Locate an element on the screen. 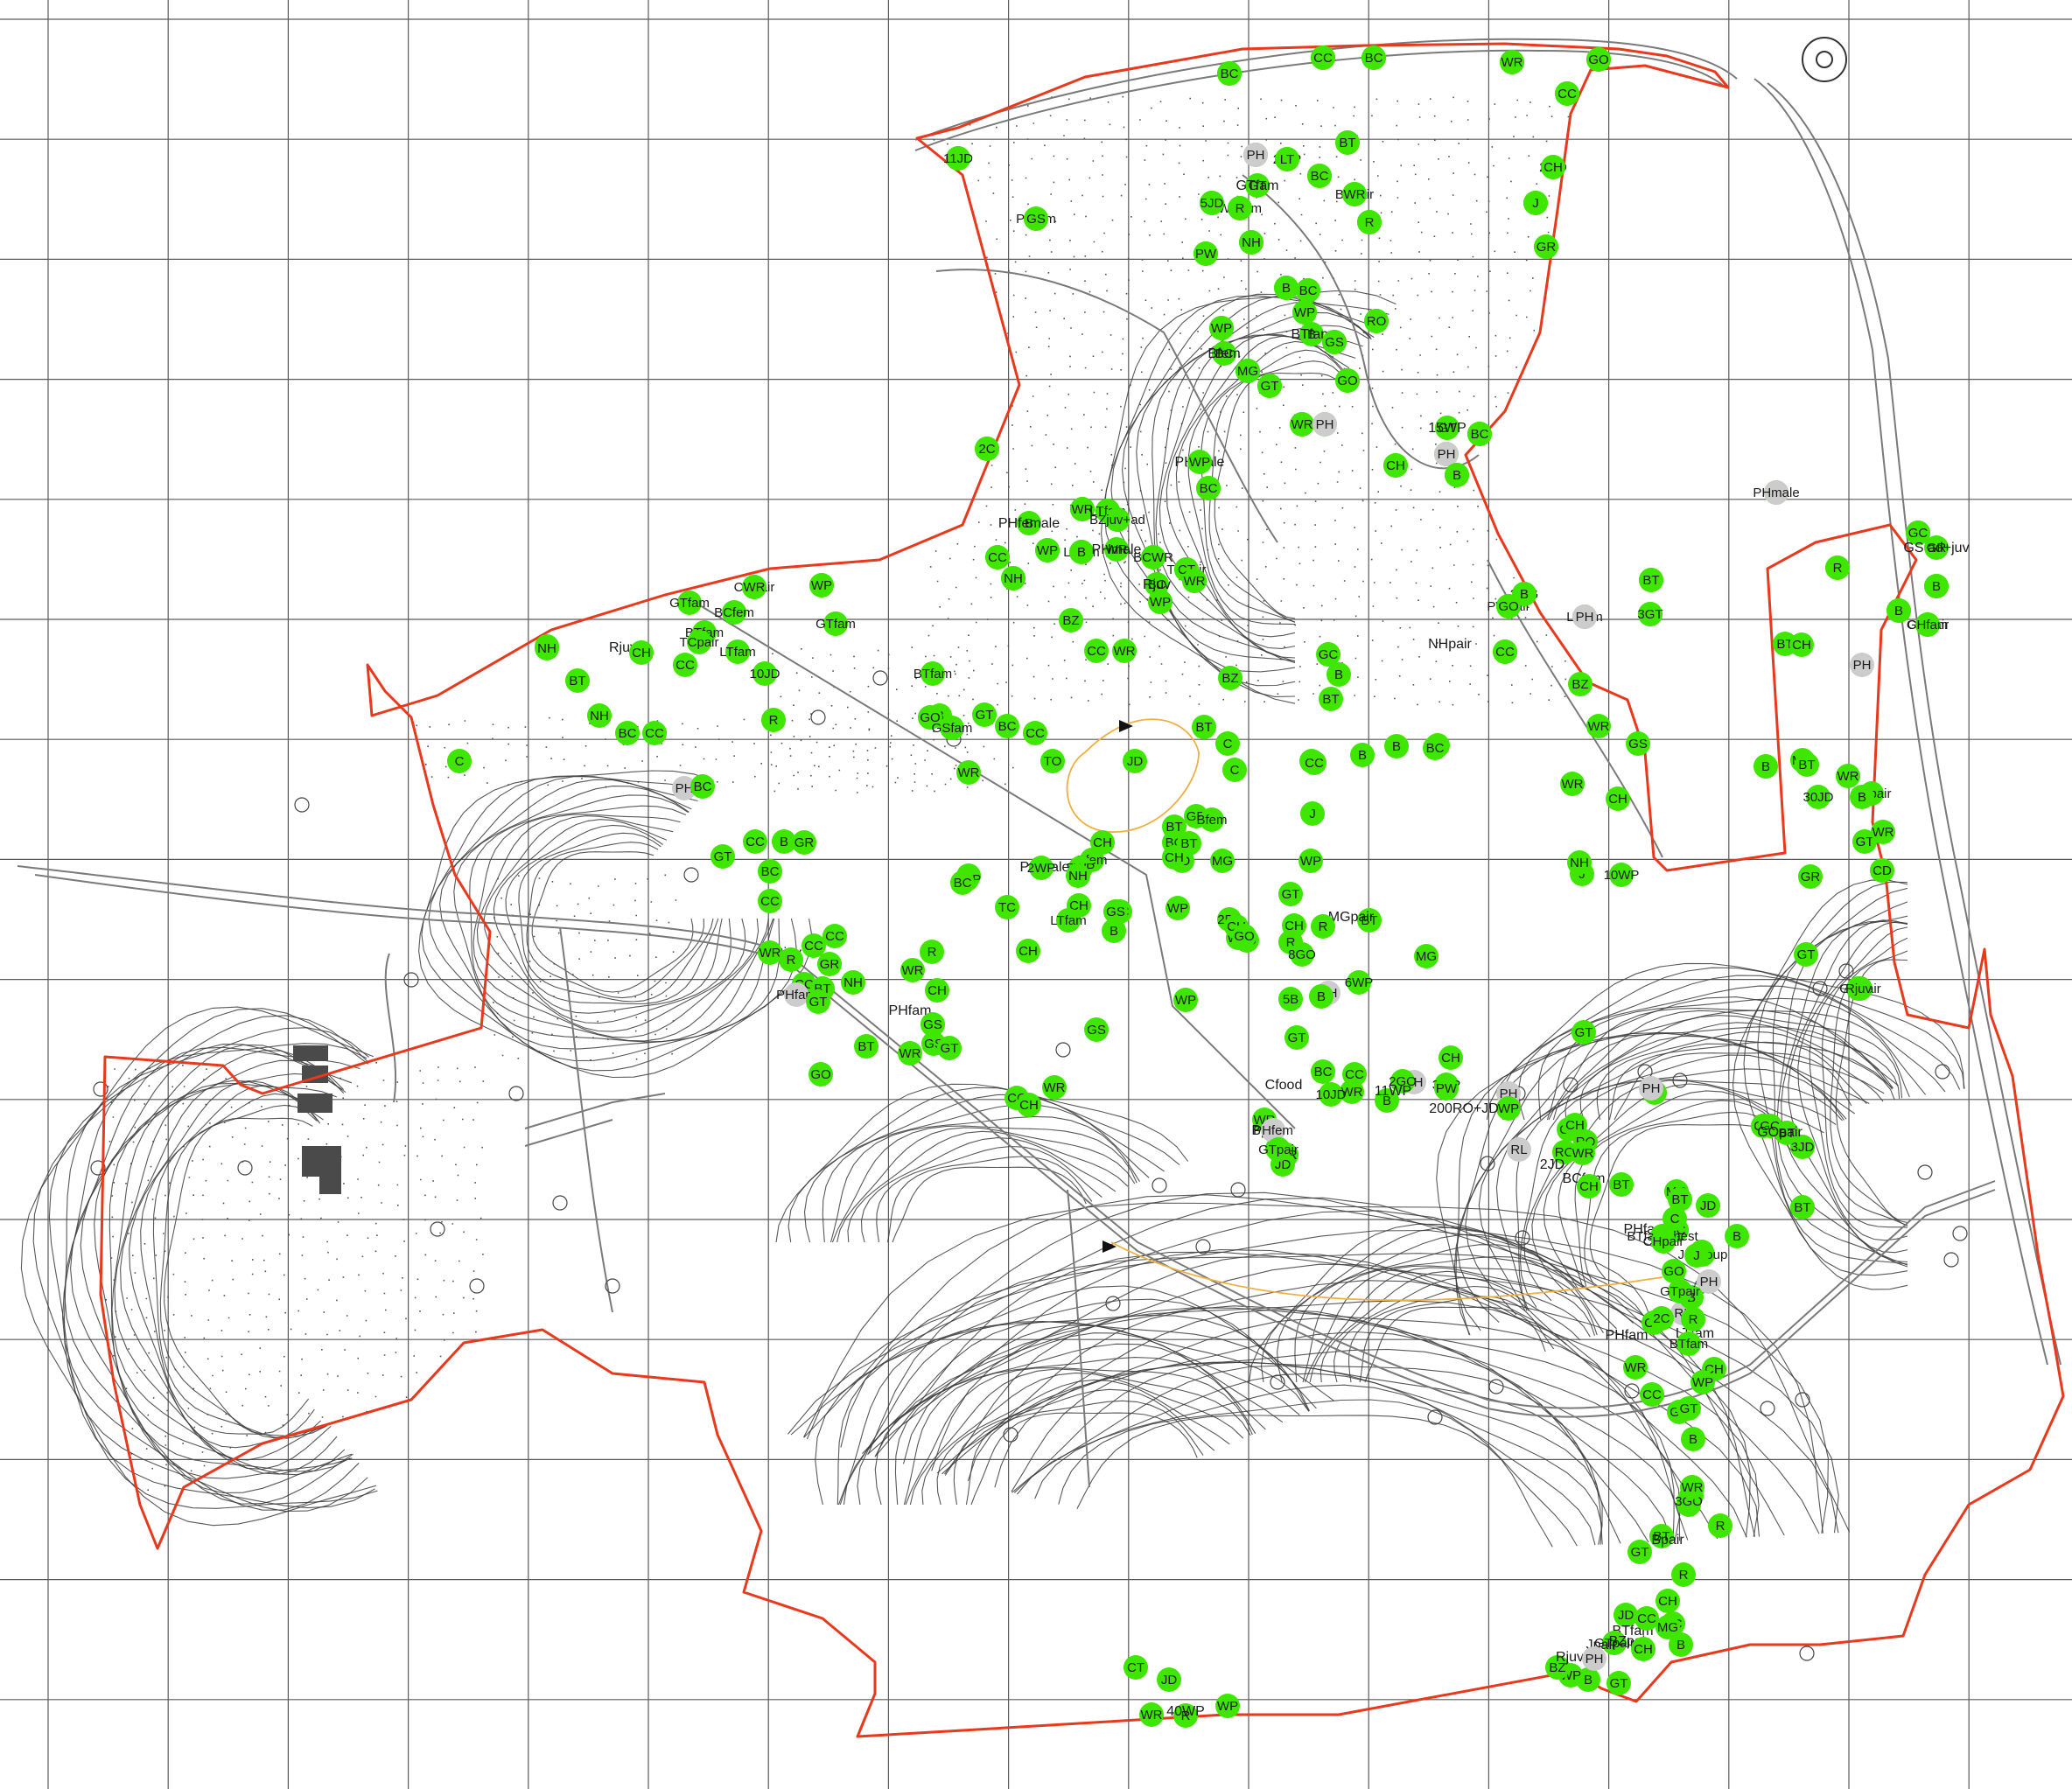 The width and height of the screenshot is (2072, 1789). bird-record-marker: MGpair is located at coordinates (1351, 917).